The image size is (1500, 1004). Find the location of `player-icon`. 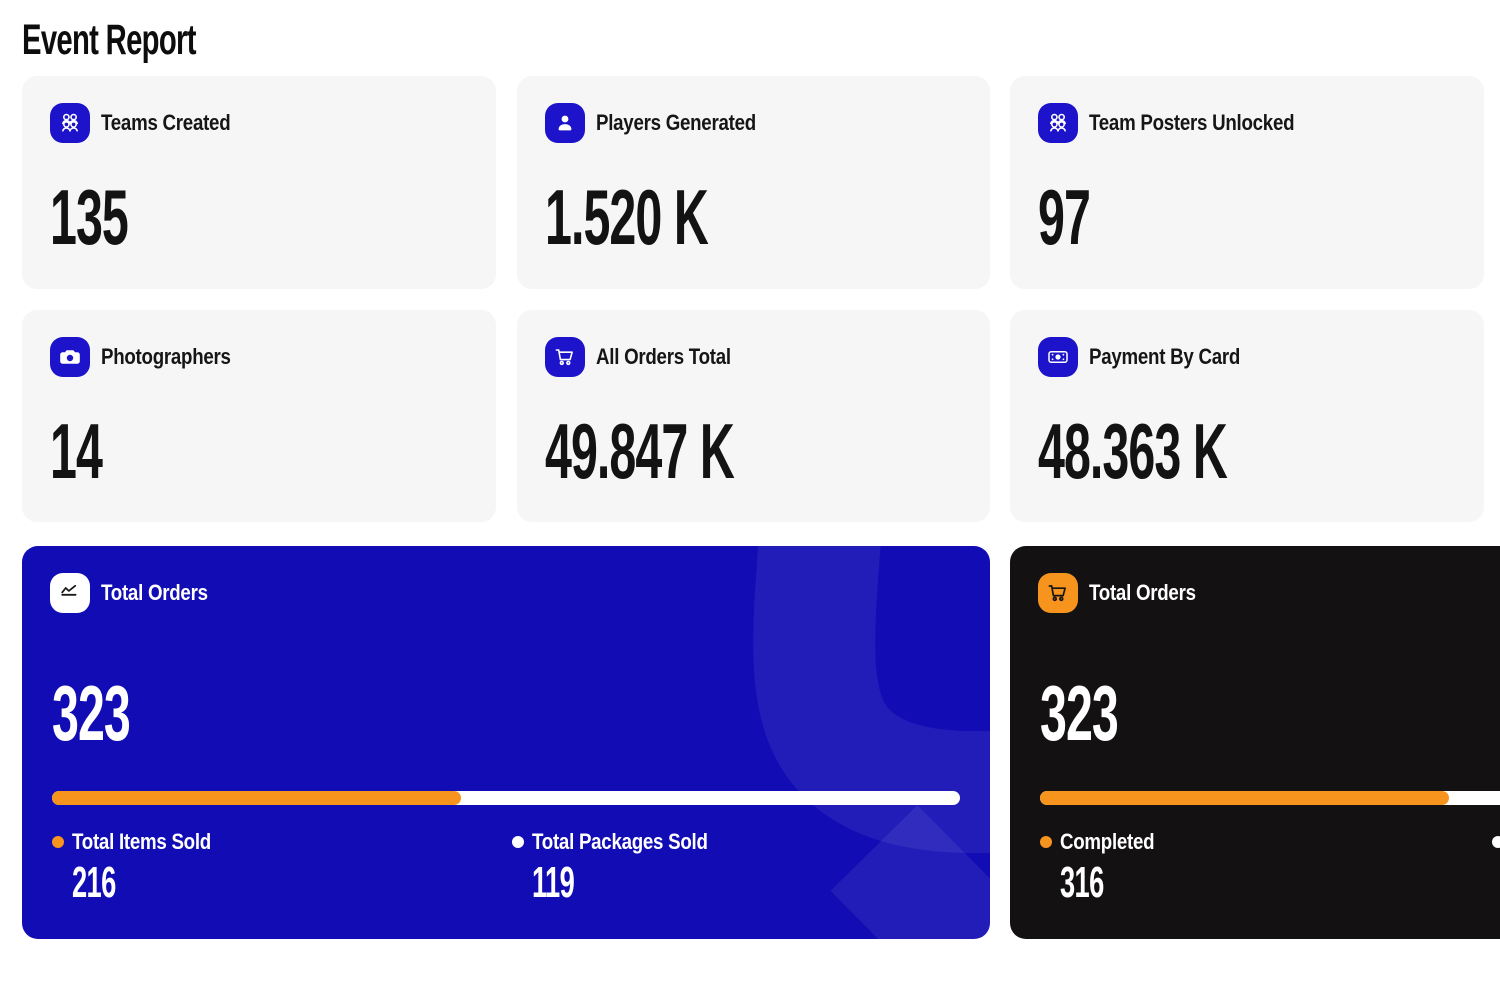

player-icon is located at coordinates (565, 123).